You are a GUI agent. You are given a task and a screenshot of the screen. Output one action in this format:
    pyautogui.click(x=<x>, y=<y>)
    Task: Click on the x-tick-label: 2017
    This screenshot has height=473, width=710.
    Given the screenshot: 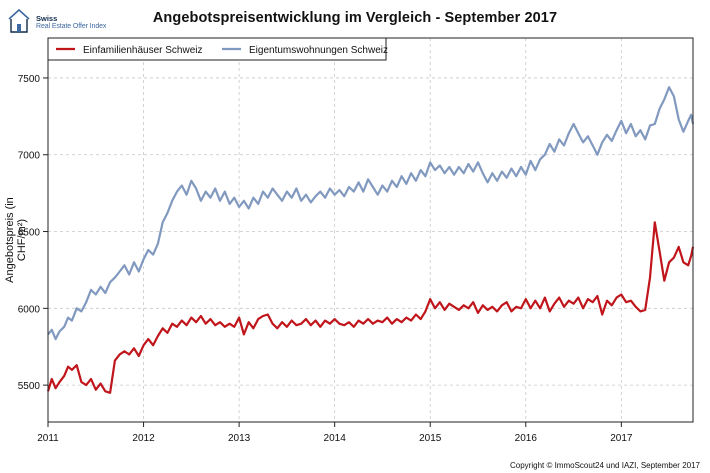 What is the action you would take?
    pyautogui.click(x=621, y=438)
    